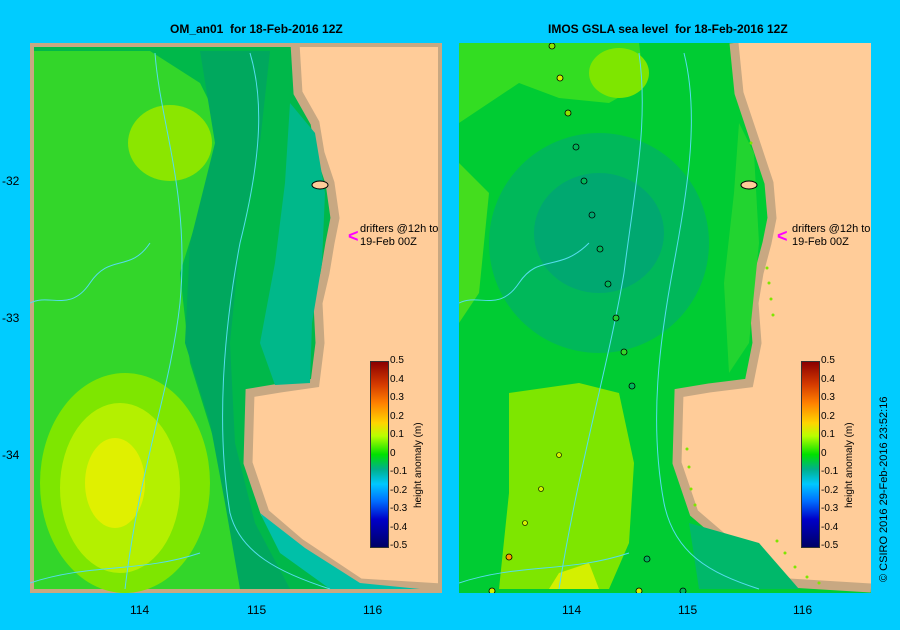 This screenshot has width=900, height=630. What do you see at coordinates (11, 455) in the screenshot?
I see `y-tick-label: -34` at bounding box center [11, 455].